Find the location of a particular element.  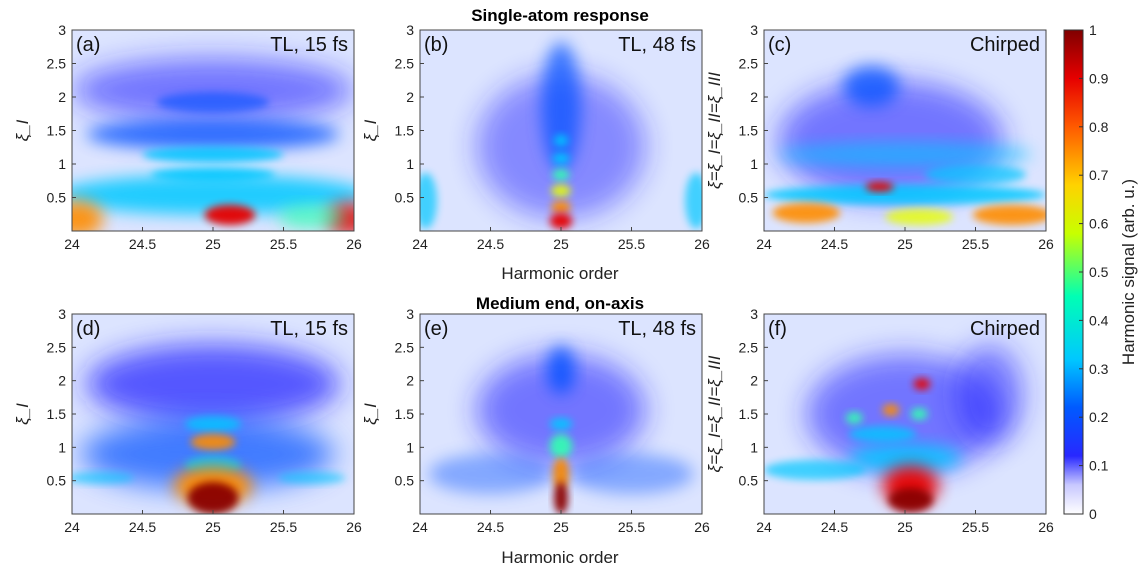

heatmap-field-b is located at coordinates (561, 130).